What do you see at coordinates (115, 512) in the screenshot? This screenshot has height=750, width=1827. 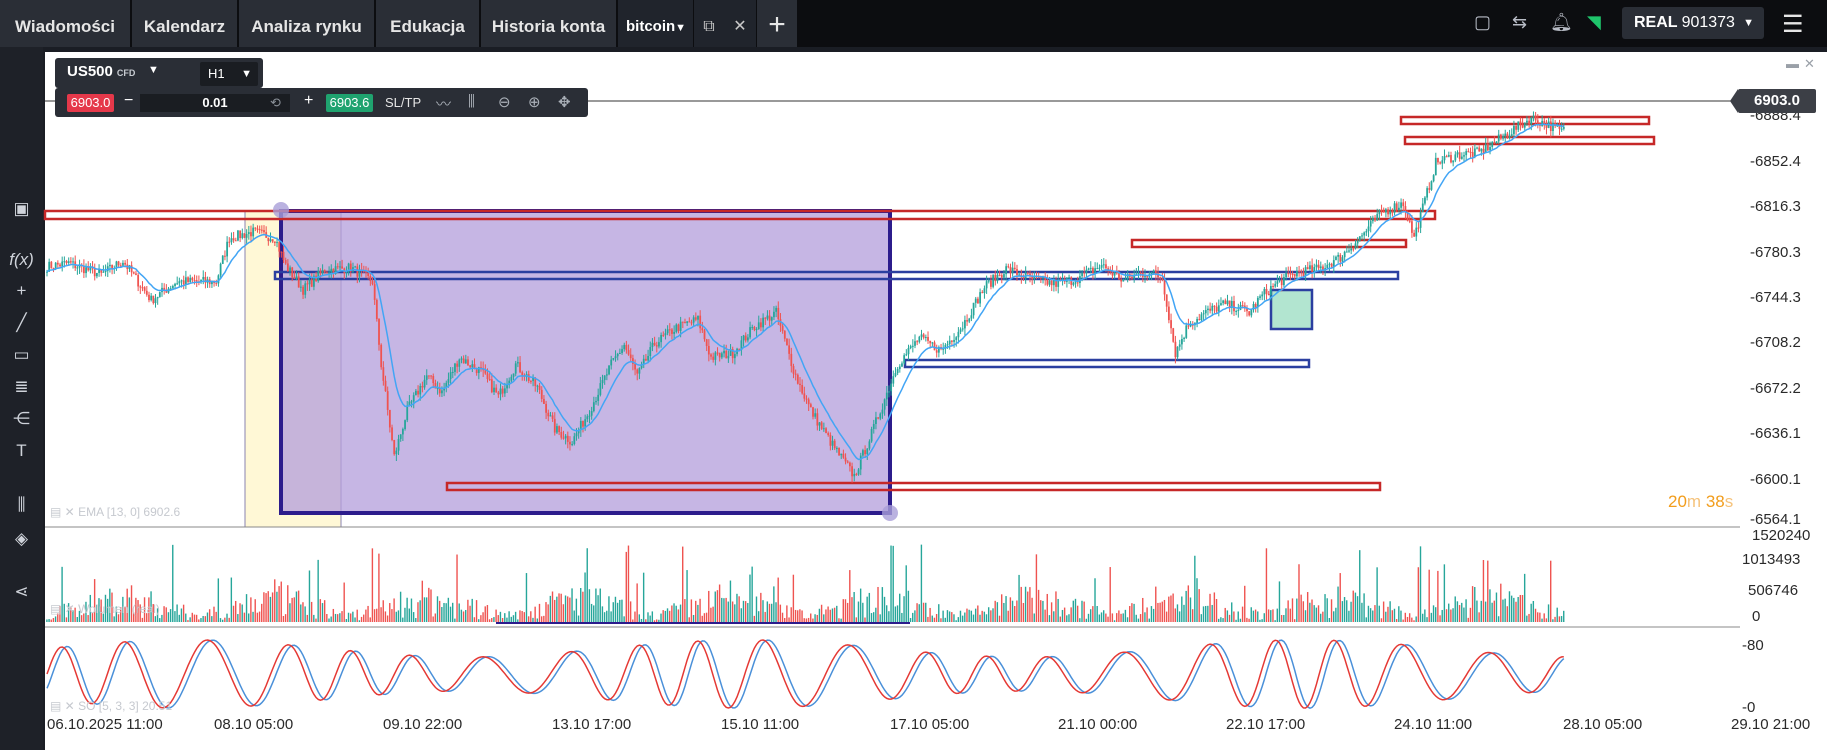 I see `ema-legend: ▤ ✕ EMA [13, 0] 6902.6` at bounding box center [115, 512].